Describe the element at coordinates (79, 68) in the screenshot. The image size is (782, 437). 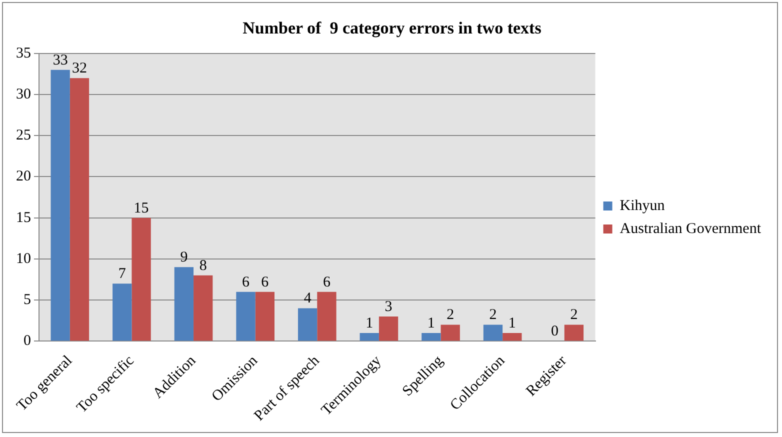
I see `data-label: 32` at that location.